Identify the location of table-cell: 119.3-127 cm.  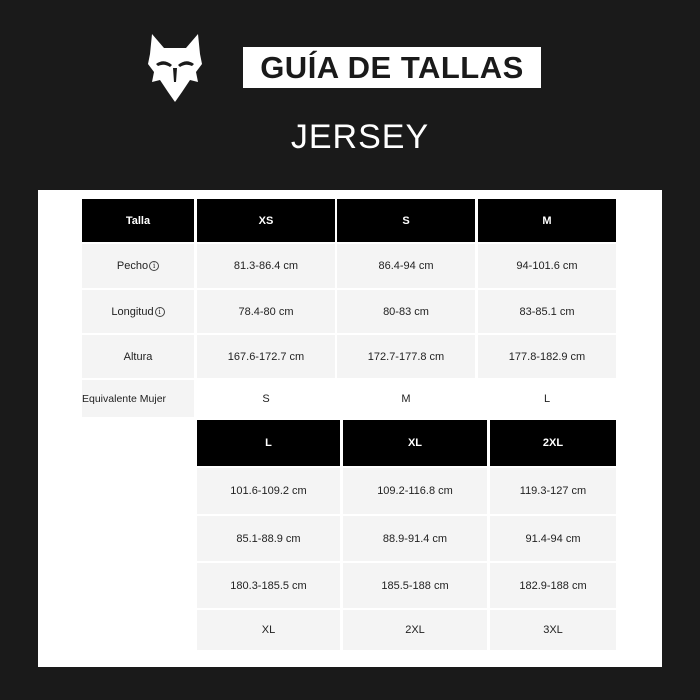
(553, 491).